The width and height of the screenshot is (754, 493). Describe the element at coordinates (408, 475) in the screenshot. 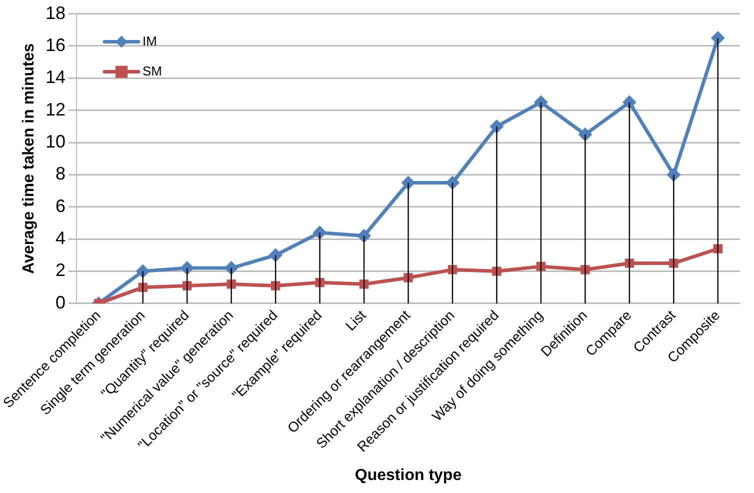

I see `x-axis-title: Question type` at that location.